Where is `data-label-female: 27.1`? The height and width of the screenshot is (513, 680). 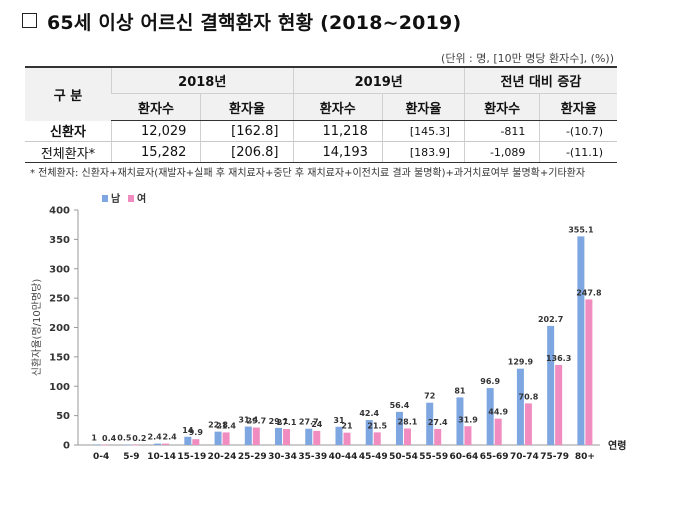 data-label-female: 27.1 is located at coordinates (287, 422).